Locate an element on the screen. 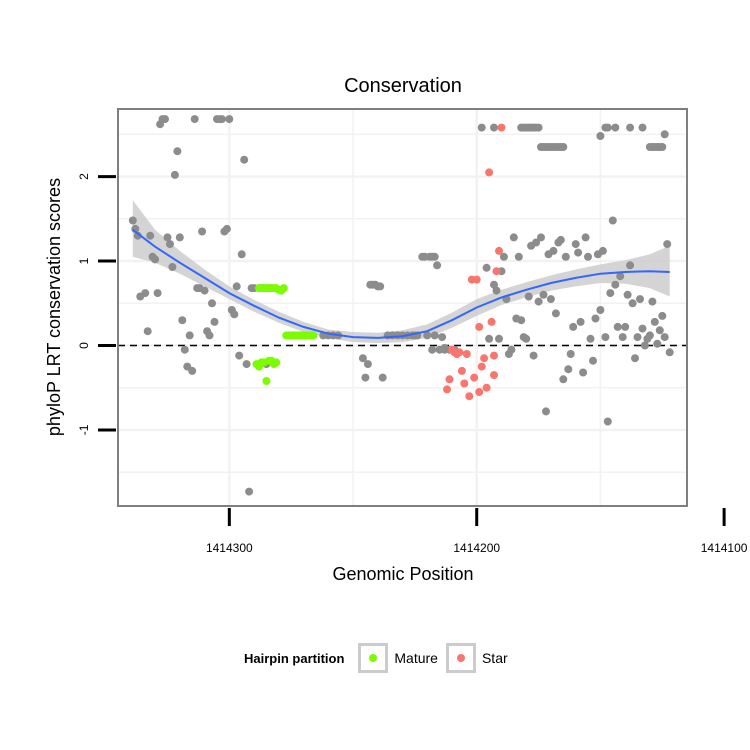 This screenshot has height=750, width=750. chart-title: Conservation is located at coordinates (403, 86).